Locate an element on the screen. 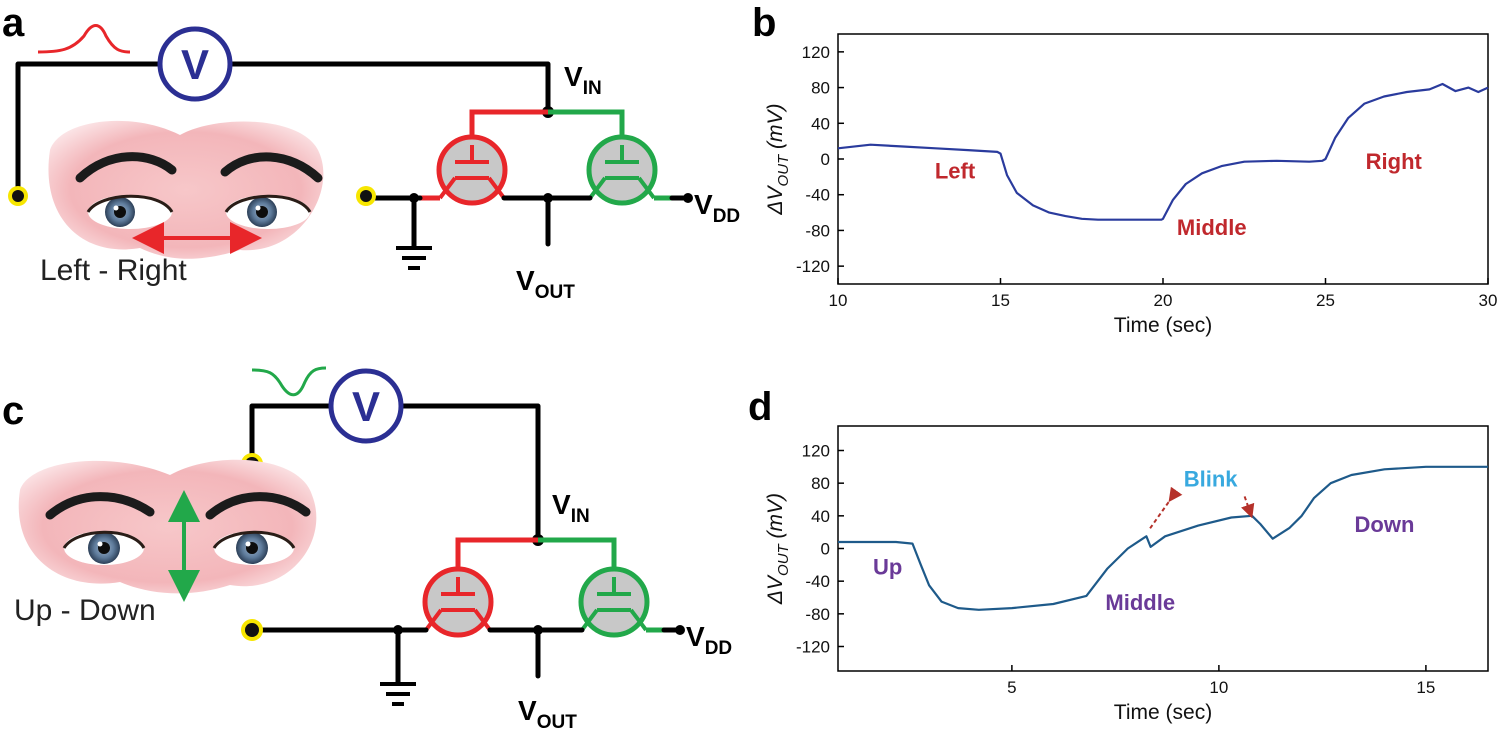  x-tick-label: 5 is located at coordinates (1011, 687).